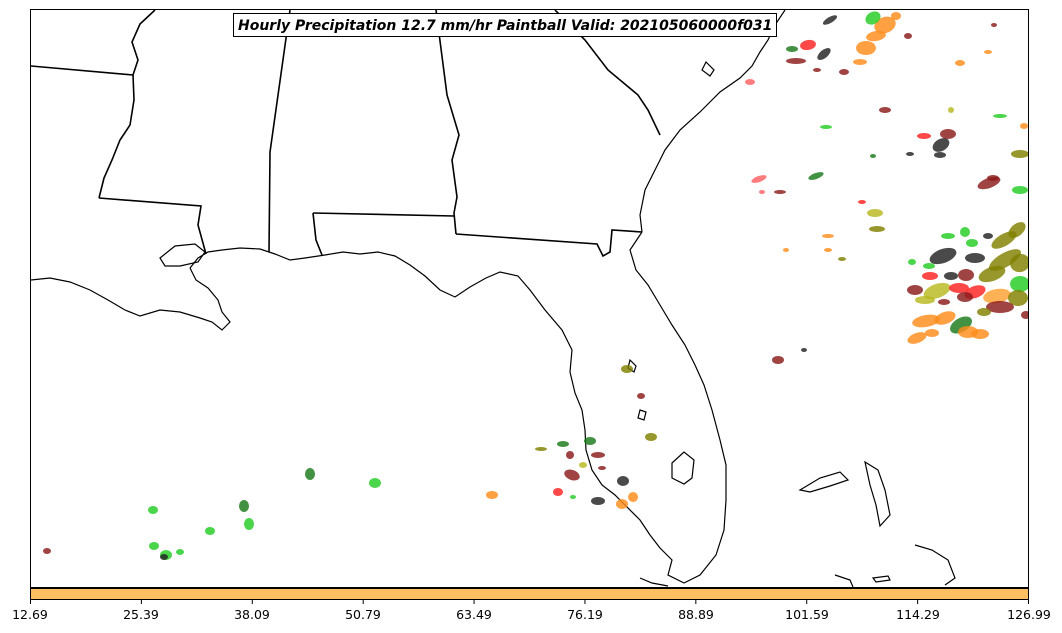 This screenshot has width=1062, height=633. I want to click on colorbar-tick-label: 76.19, so click(585, 614).